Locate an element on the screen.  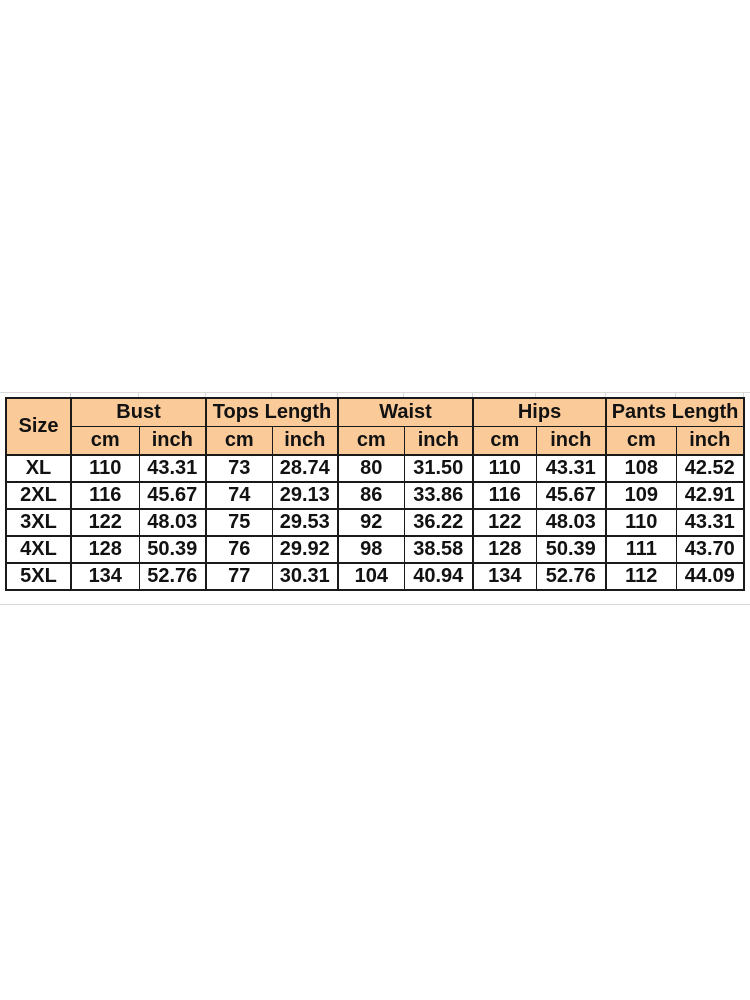
size-cell: 3XL is located at coordinates (38, 522).